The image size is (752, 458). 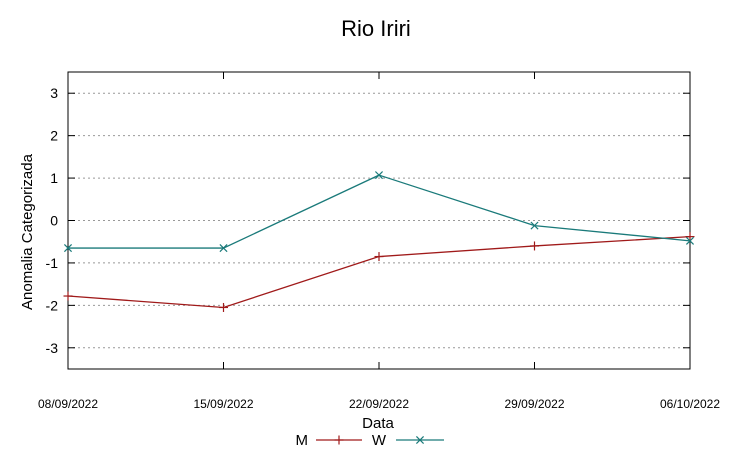 I want to click on y-tick-label: 2, so click(x=54, y=136).